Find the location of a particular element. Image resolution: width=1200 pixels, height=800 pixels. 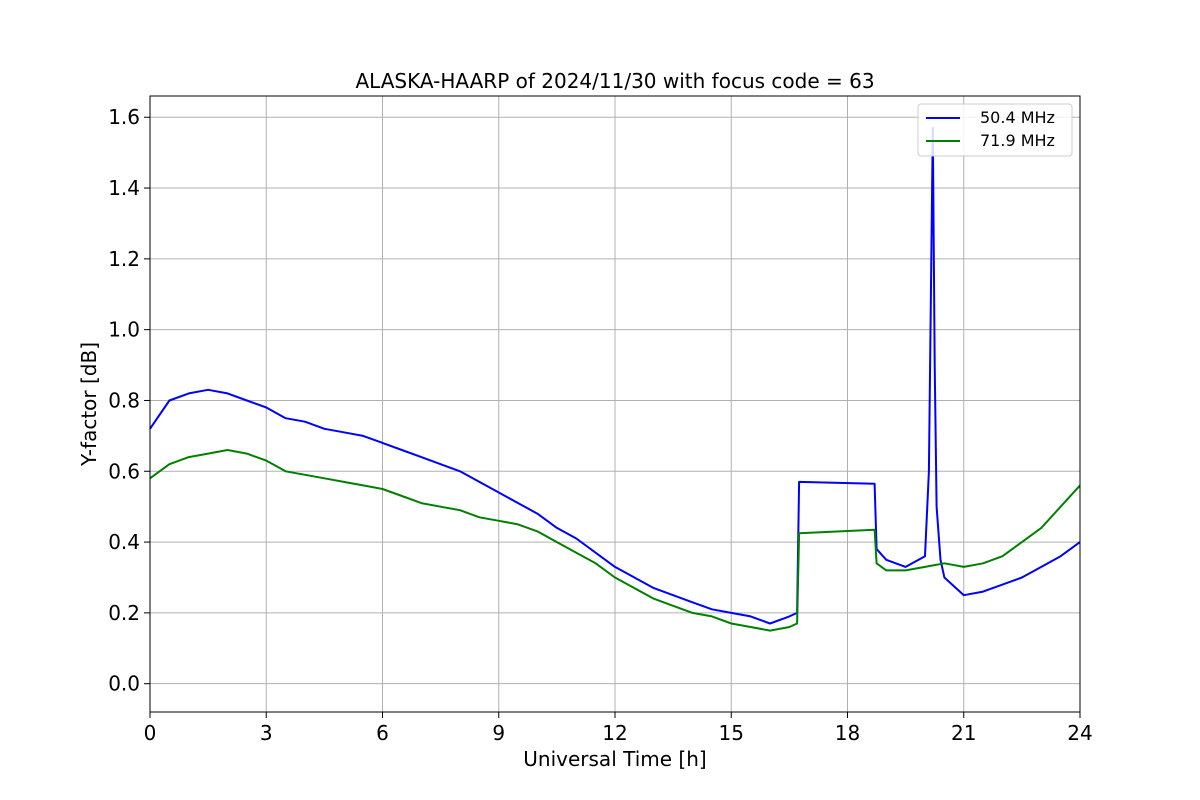

y-tick-label: 1.4 is located at coordinates (124, 188).